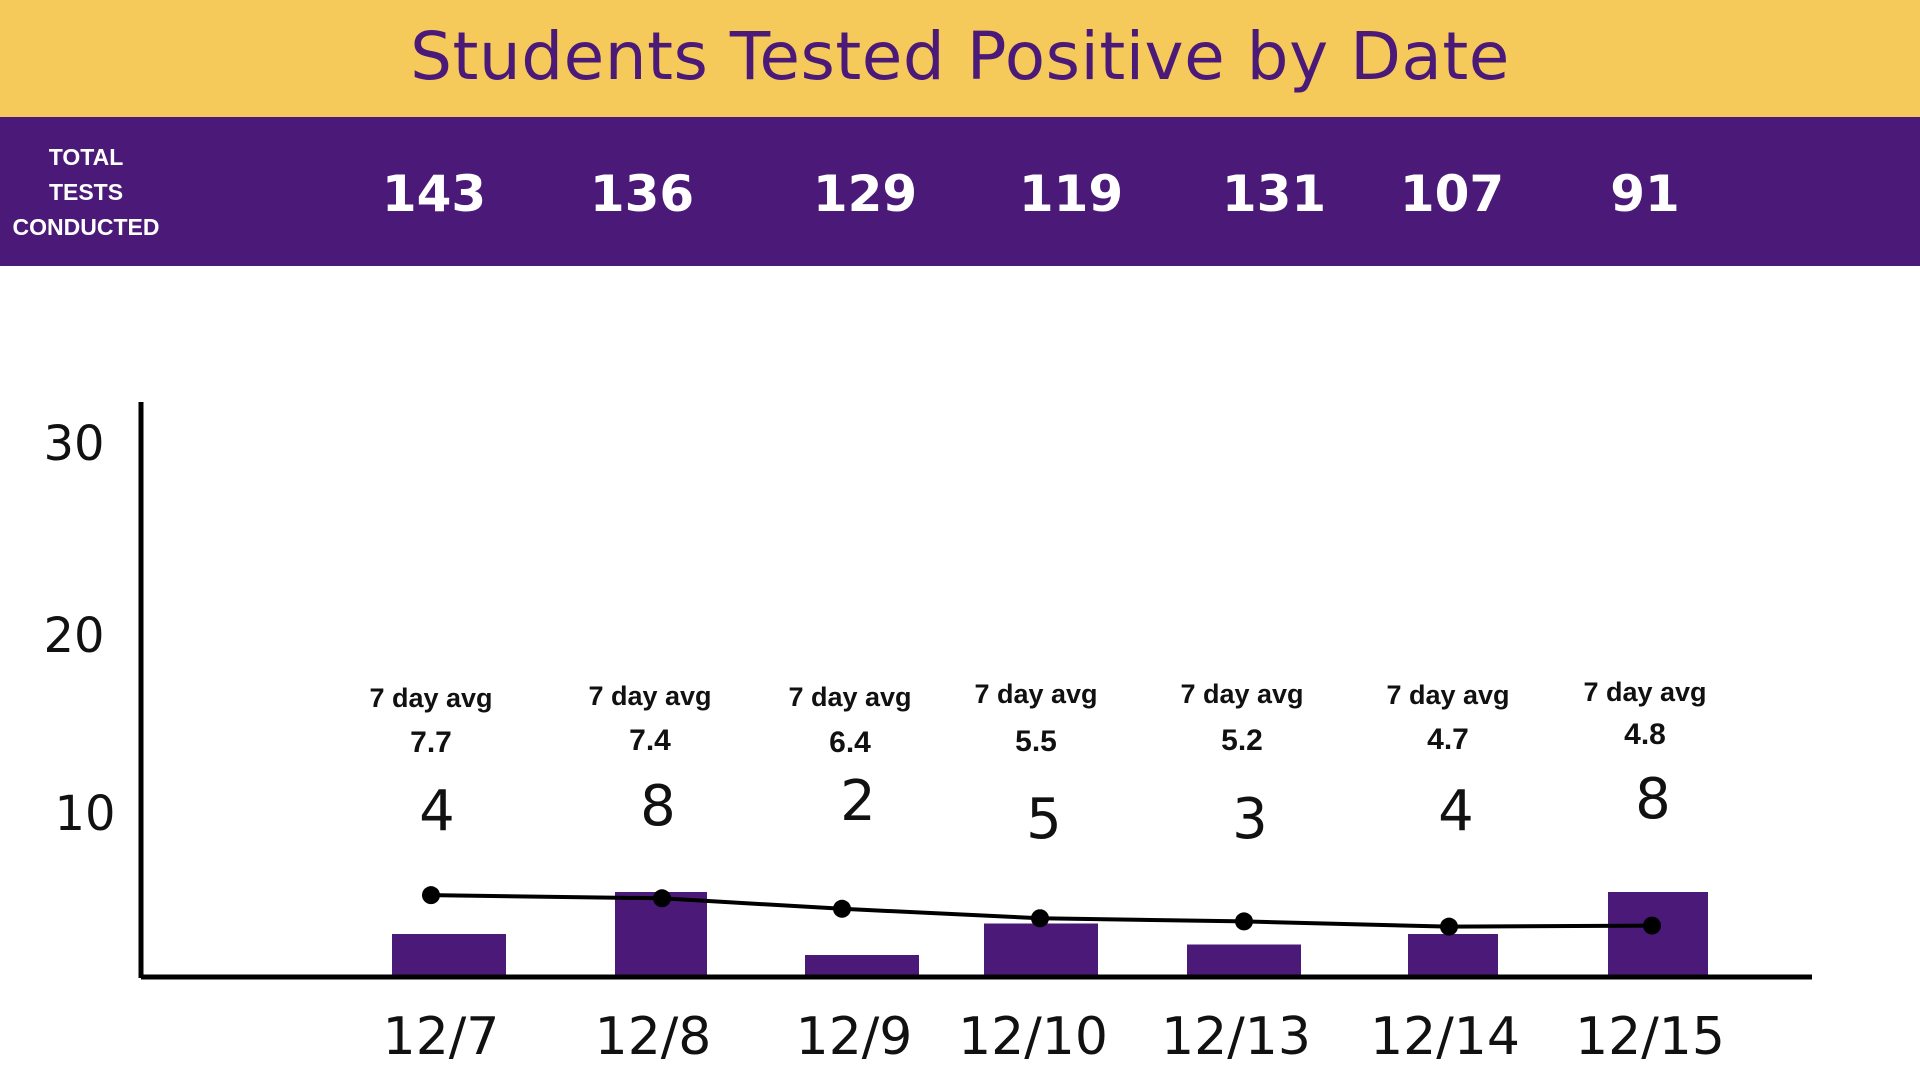  I want to click on y-tick-label: 30, so click(73, 444).